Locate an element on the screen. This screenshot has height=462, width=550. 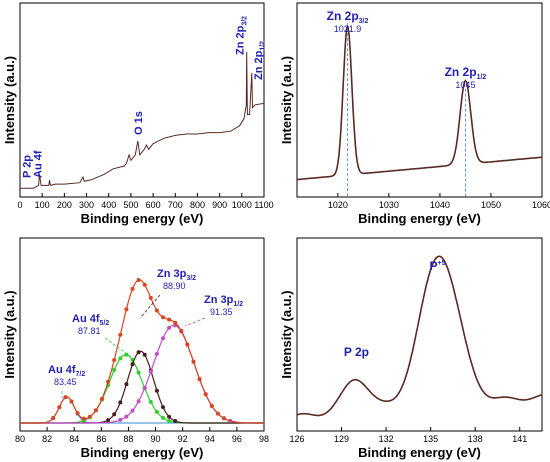
x-tick-label: 90 is located at coordinates (156, 439).